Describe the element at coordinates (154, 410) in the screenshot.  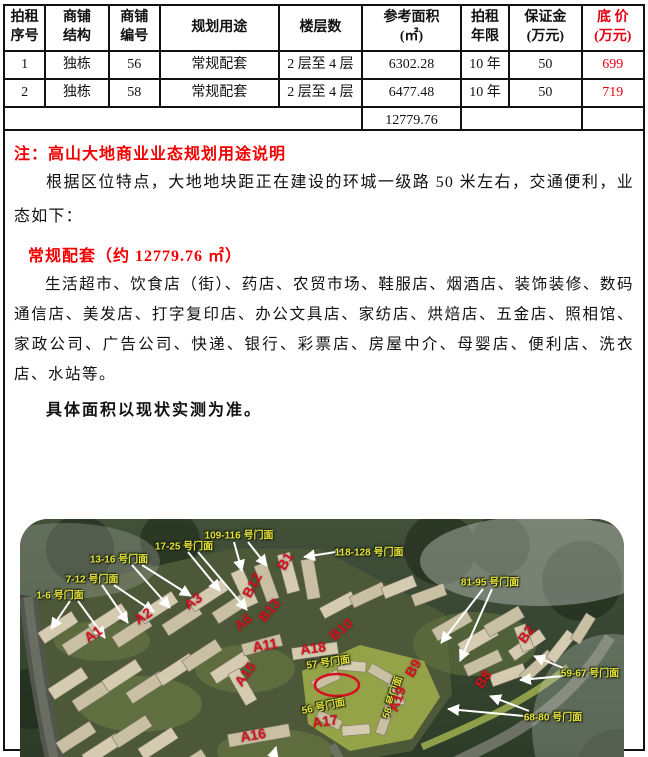
I see `notes-paragraph-measure: 具体面积以现状实测为准。` at that location.